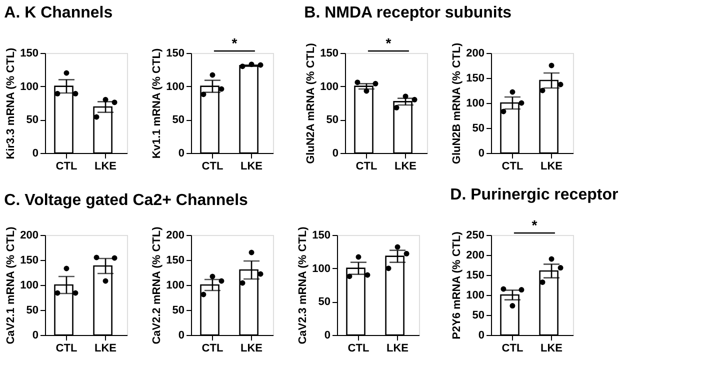 The height and width of the screenshot is (391, 709). Describe the element at coordinates (126, 200) in the screenshot. I see `chart-title: C. Voltage gated Ca2+ Channels` at that location.